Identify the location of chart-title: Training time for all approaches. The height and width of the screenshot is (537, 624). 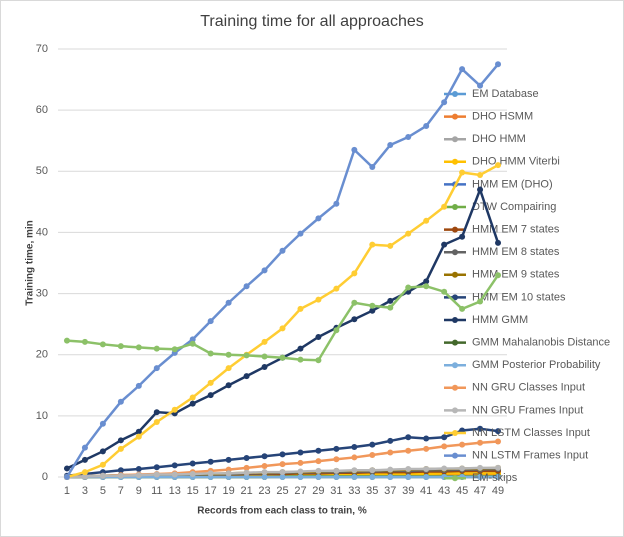
(312, 21).